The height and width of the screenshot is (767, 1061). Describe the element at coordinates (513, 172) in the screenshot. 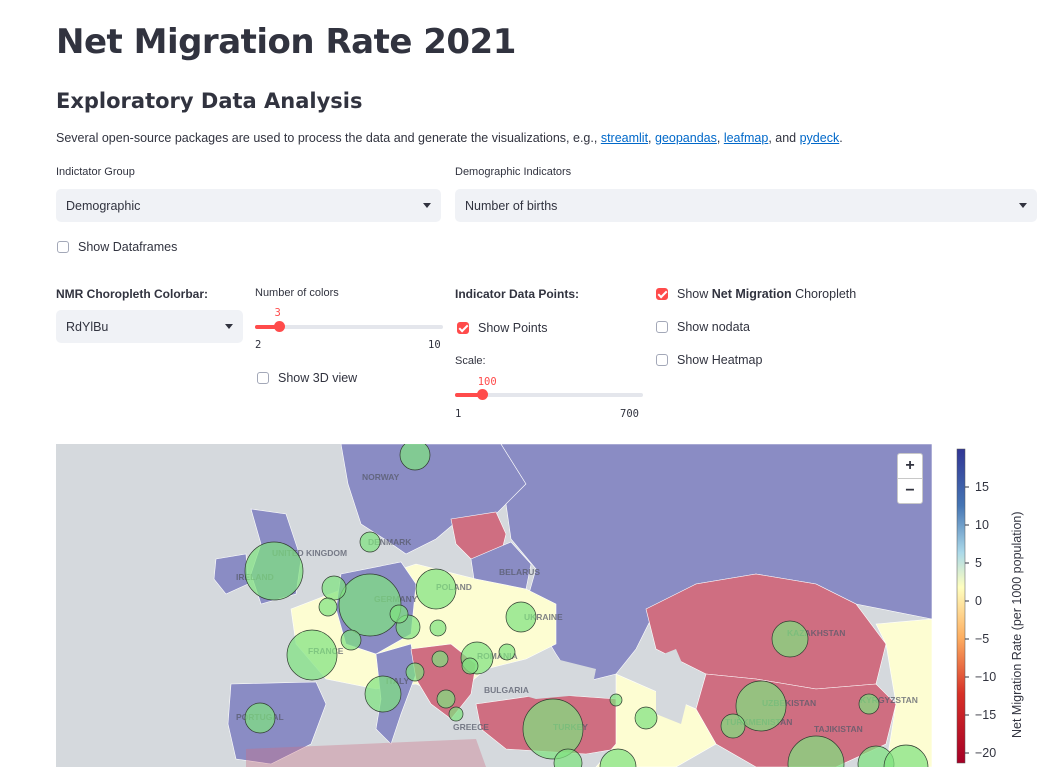

I see `demographic-indicators-label: Demographic Indicators` at that location.